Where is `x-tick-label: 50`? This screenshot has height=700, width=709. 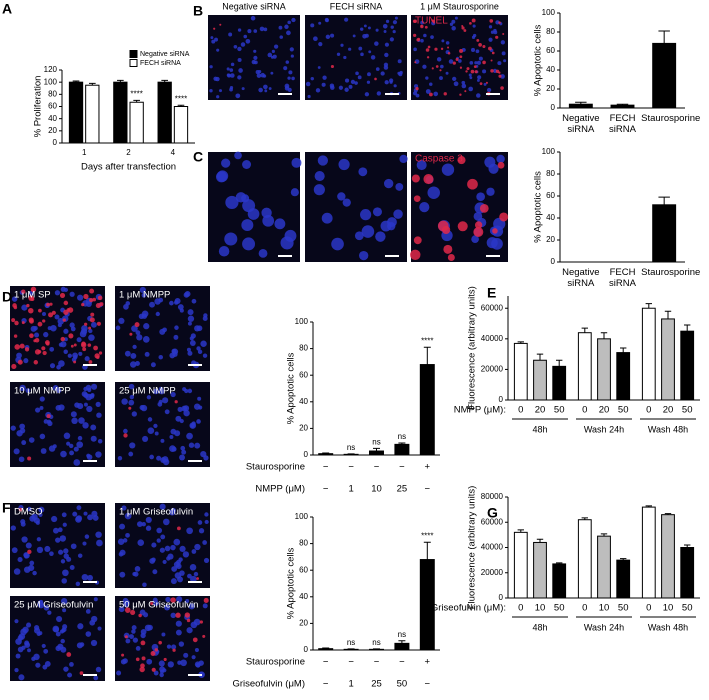 x-tick-label: 50 is located at coordinates (623, 410).